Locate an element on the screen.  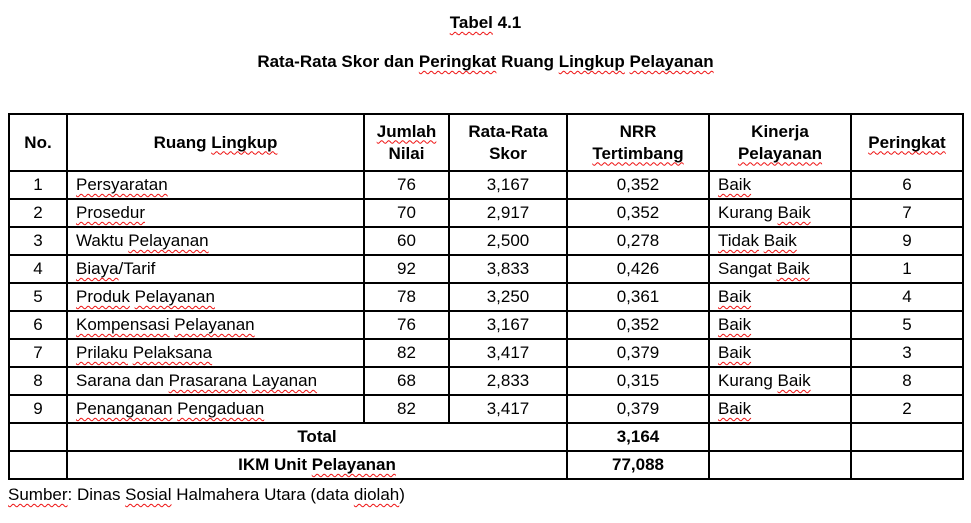
table-row: 7 Prilaku Pelaksana 82 3,417 0,379 Baik 3 is located at coordinates (486, 353).